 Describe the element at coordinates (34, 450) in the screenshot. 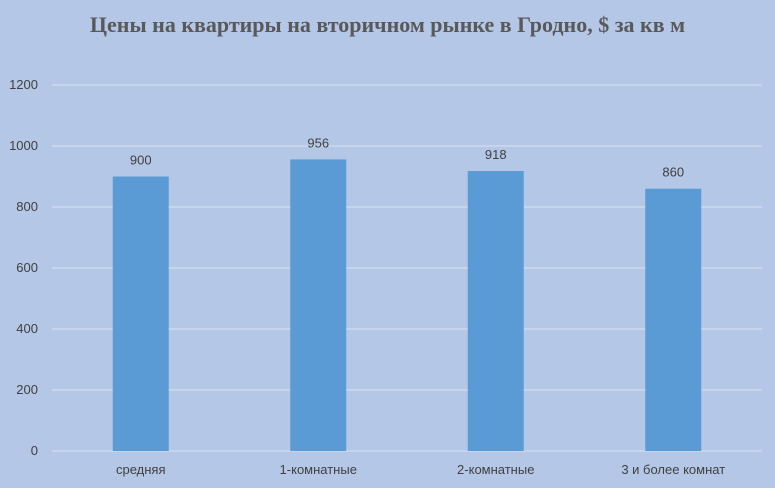

I see `y-tick-label: 0` at that location.